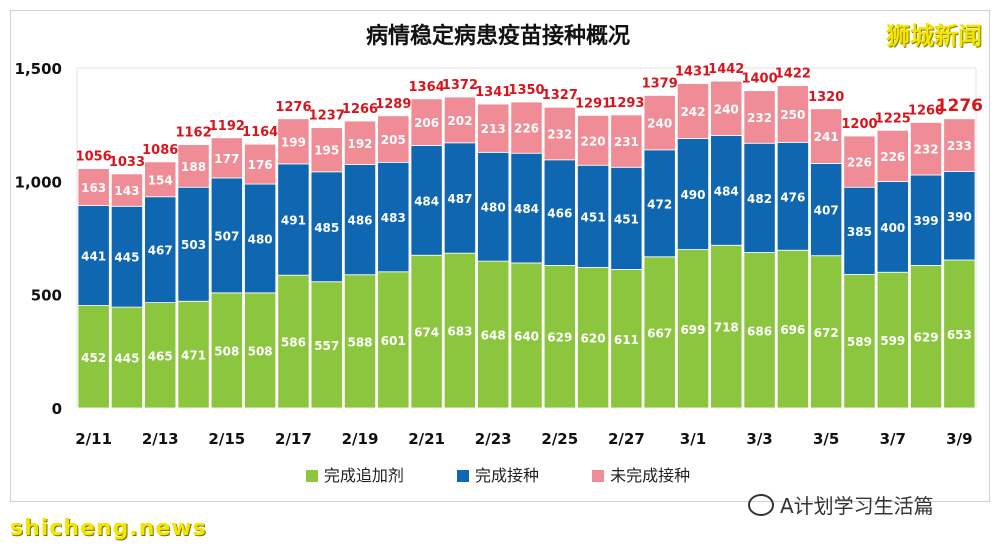  Describe the element at coordinates (626, 103) in the screenshot. I see `total-label: 1293` at that location.